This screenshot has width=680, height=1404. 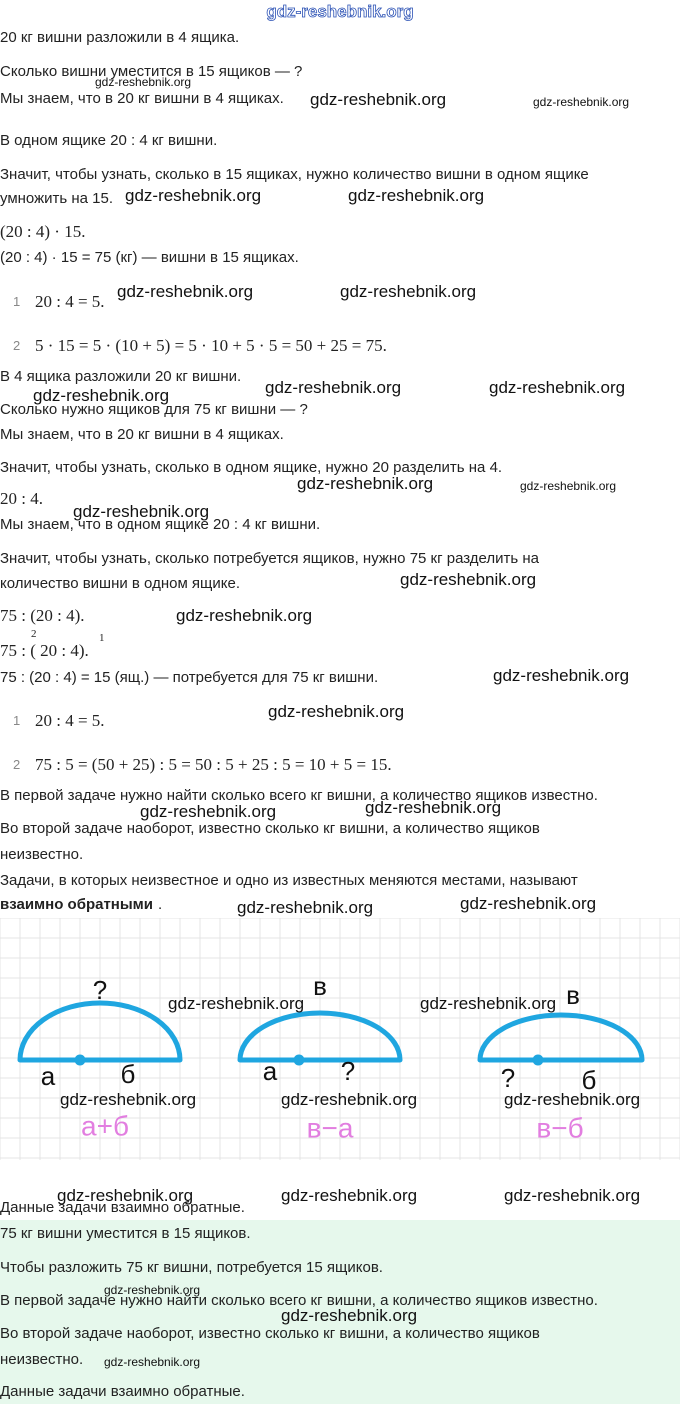 I want to click on answer-line: 75 кг вишни уместится в 15 ящиков., so click(x=125, y=1233).